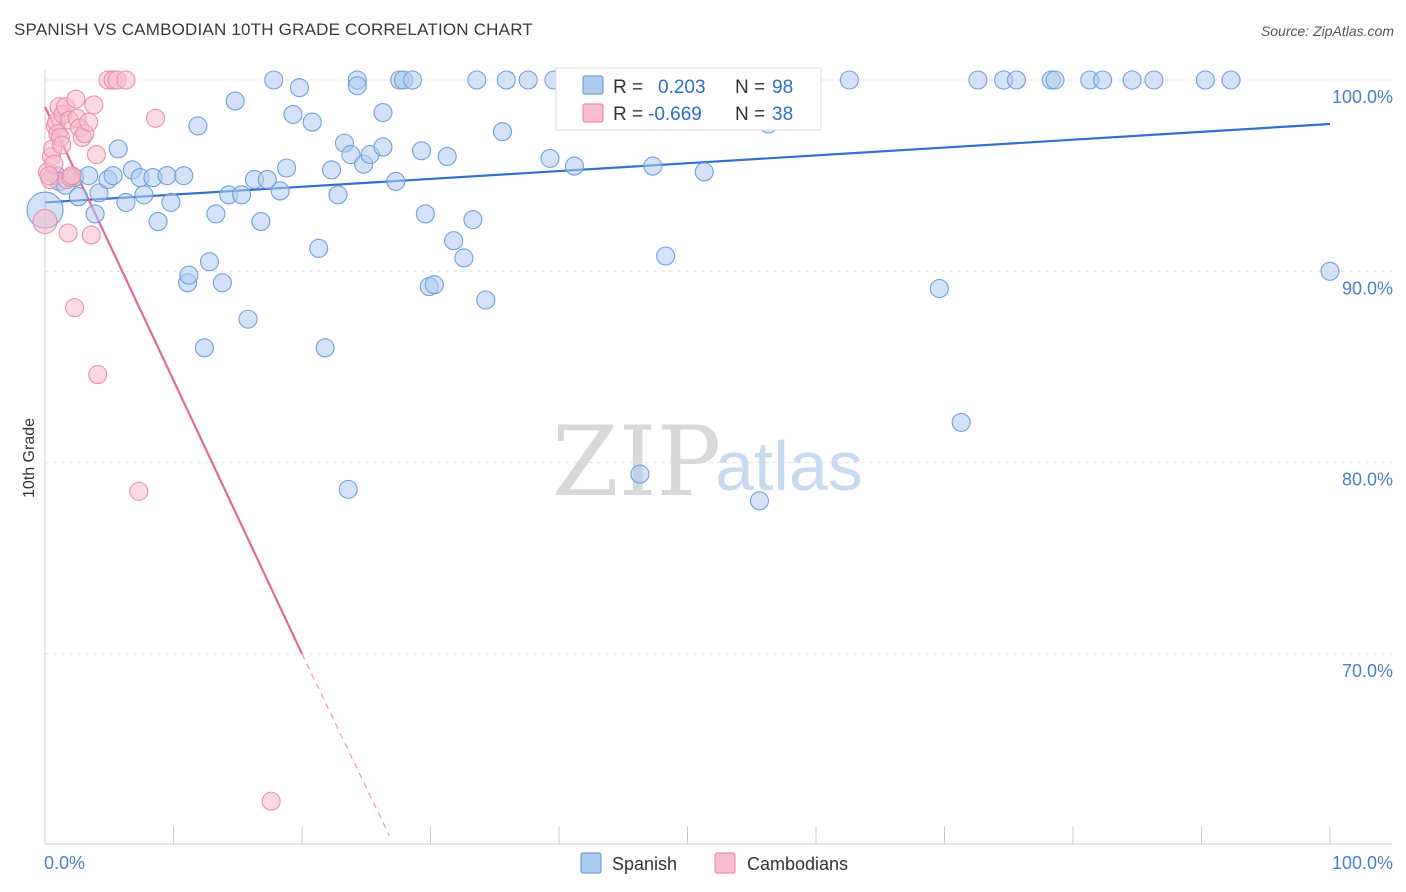 Image resolution: width=1406 pixels, height=892 pixels. Describe the element at coordinates (628, 87) in the screenshot. I see `stats-spanish-r-label: R =` at that location.